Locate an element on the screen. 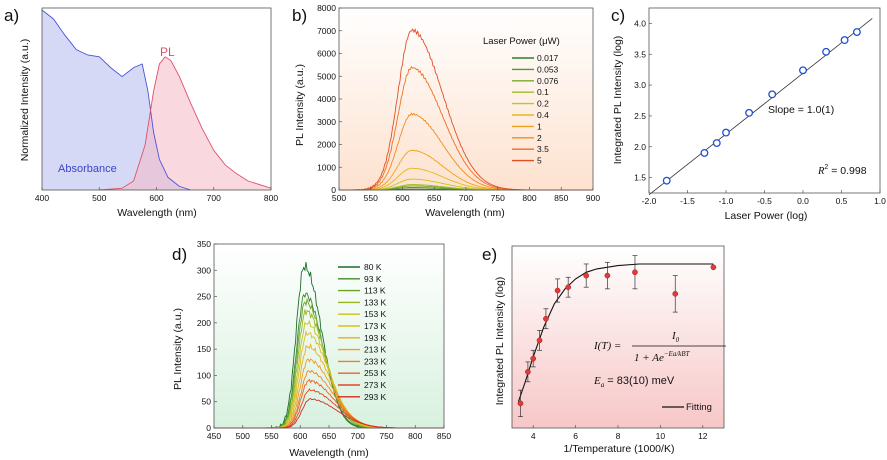  slope-annotation: Slope = 1.0(1) is located at coordinates (801, 110).